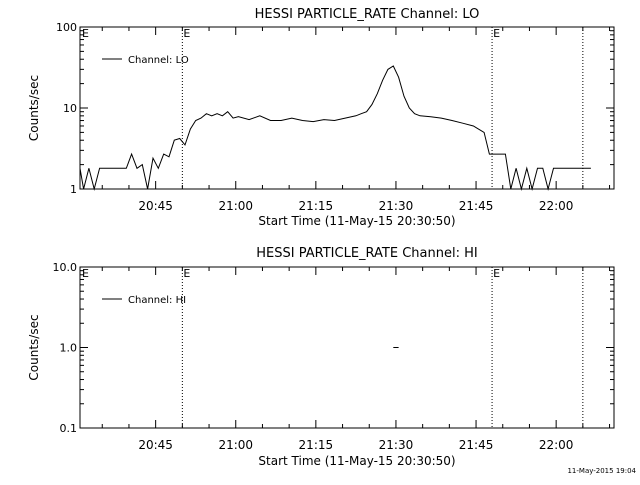 This screenshot has width=640, height=485. What do you see at coordinates (157, 300) in the screenshot?
I see `legend-label: Channel: HI` at bounding box center [157, 300].